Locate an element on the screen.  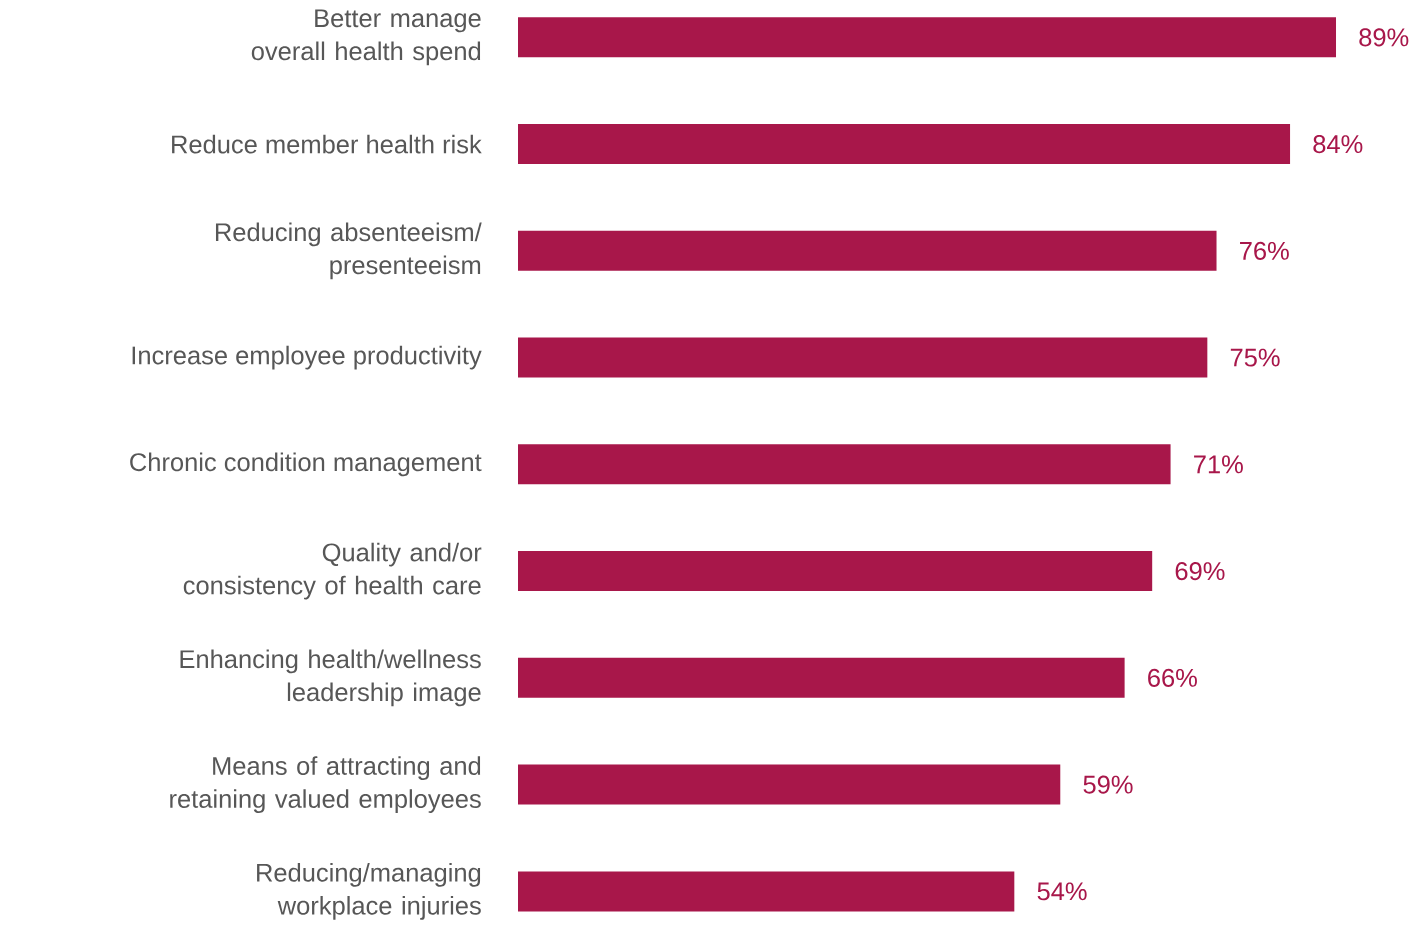
y-tick-label: Better manage overall health spend is located at coordinates (366, 37).